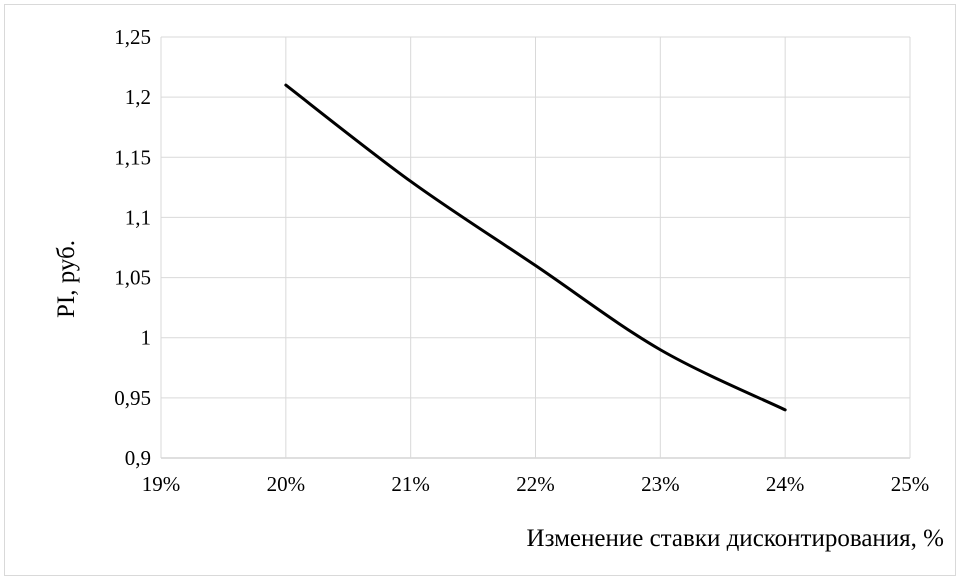  What do you see at coordinates (735, 538) in the screenshot?
I see `x-axis-label: Изменение ставки дисконтирования, %` at bounding box center [735, 538].